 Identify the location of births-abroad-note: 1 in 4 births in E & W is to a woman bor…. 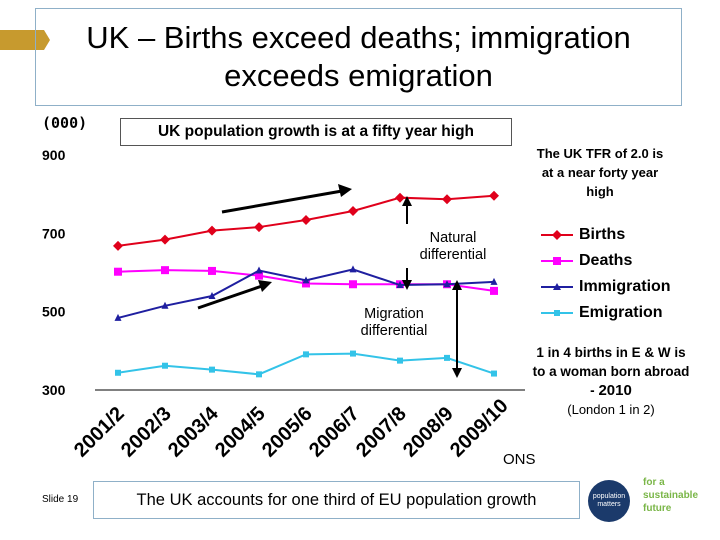
(611, 381).